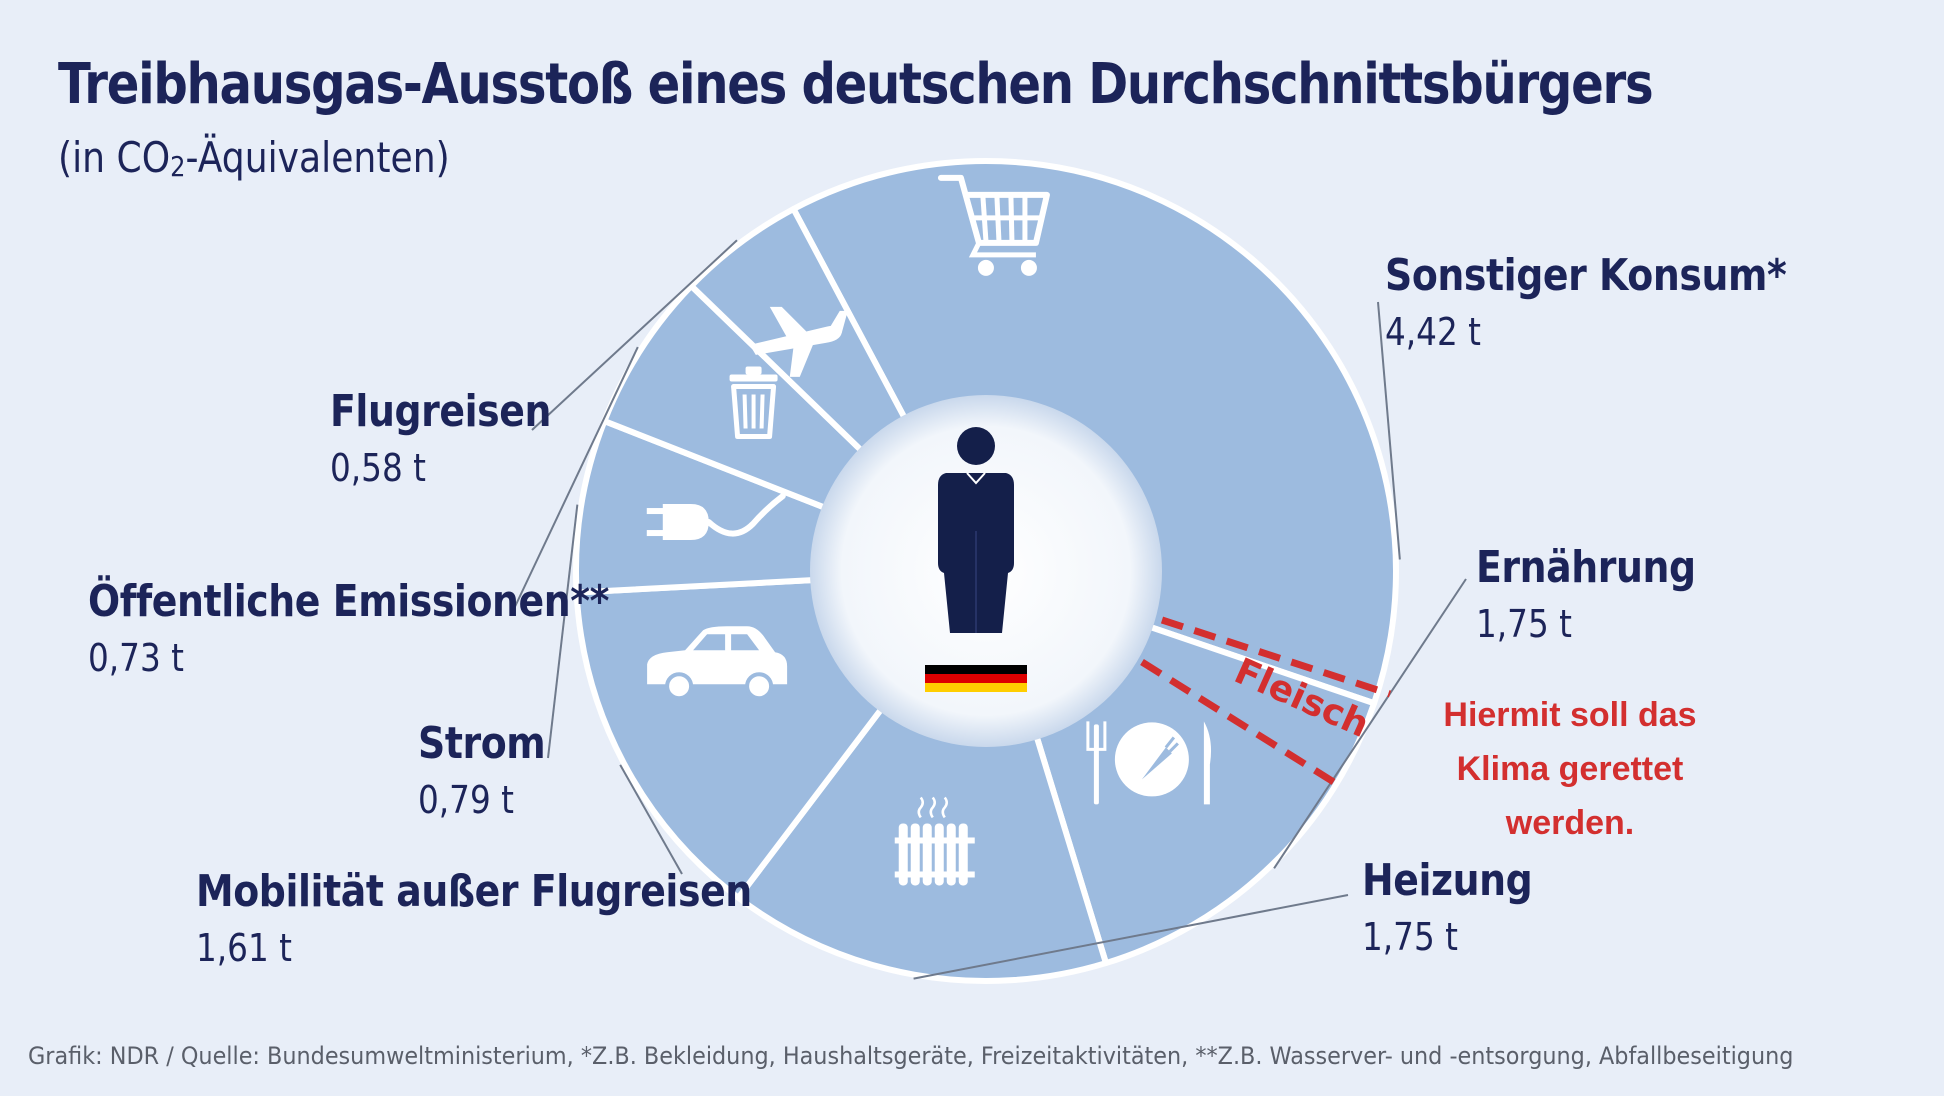 The height and width of the screenshot is (1096, 1944). I want to click on airplane-icon, so click(798, 341).